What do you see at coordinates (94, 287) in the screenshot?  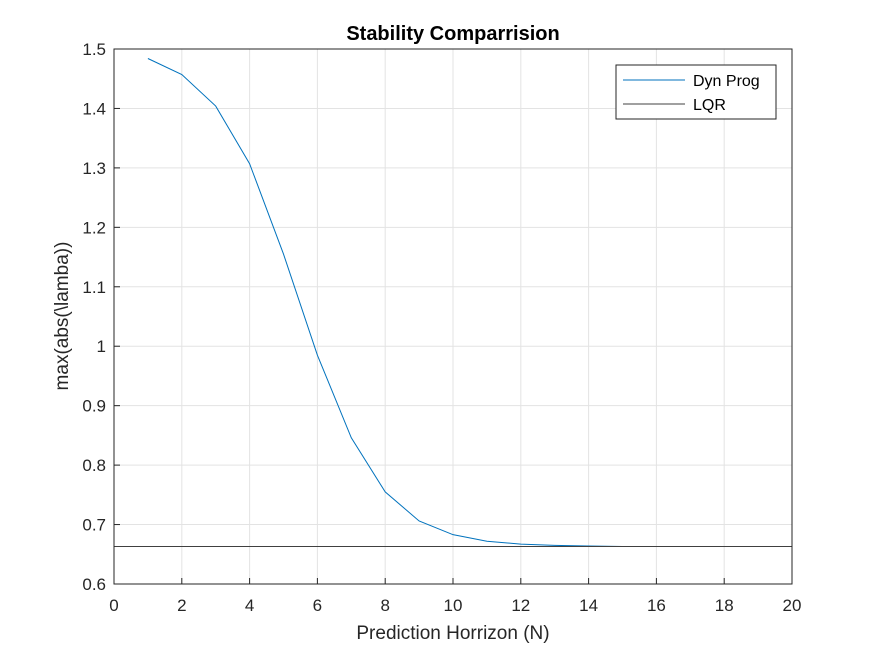 I see `y-tick-label: 1.1` at bounding box center [94, 287].